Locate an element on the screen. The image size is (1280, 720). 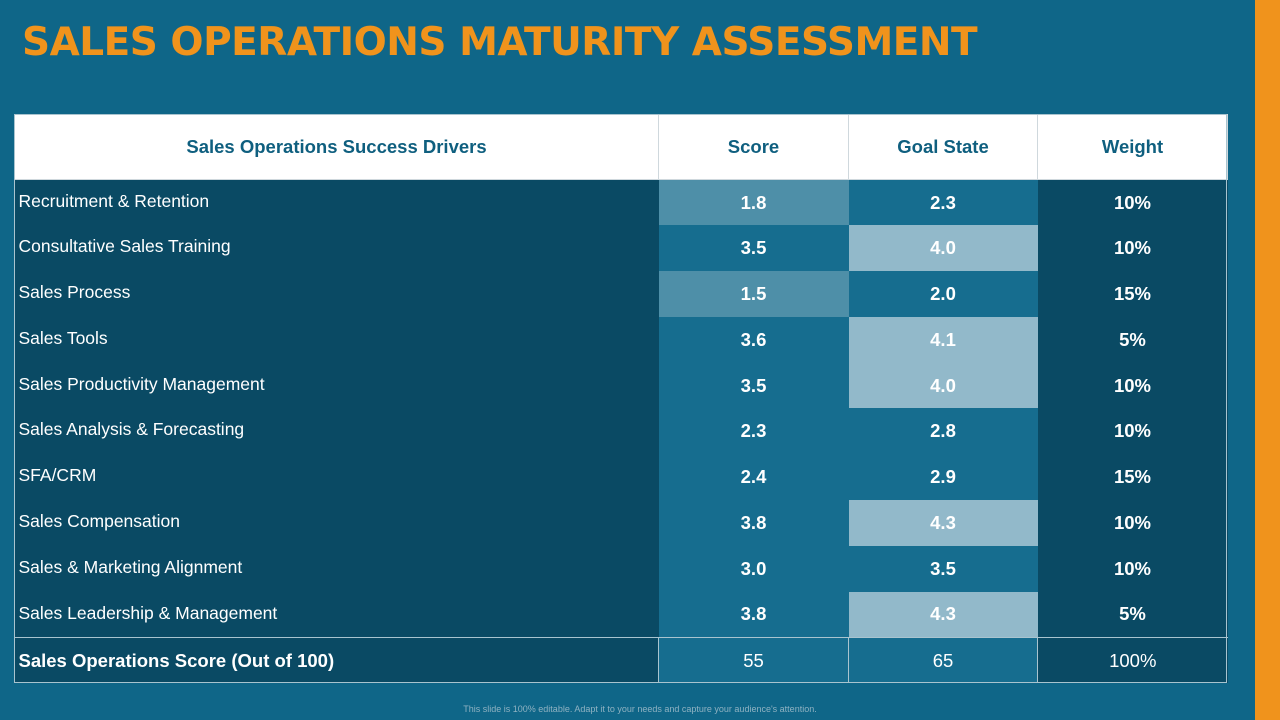
goal-cell: 2.0 is located at coordinates (943, 294).